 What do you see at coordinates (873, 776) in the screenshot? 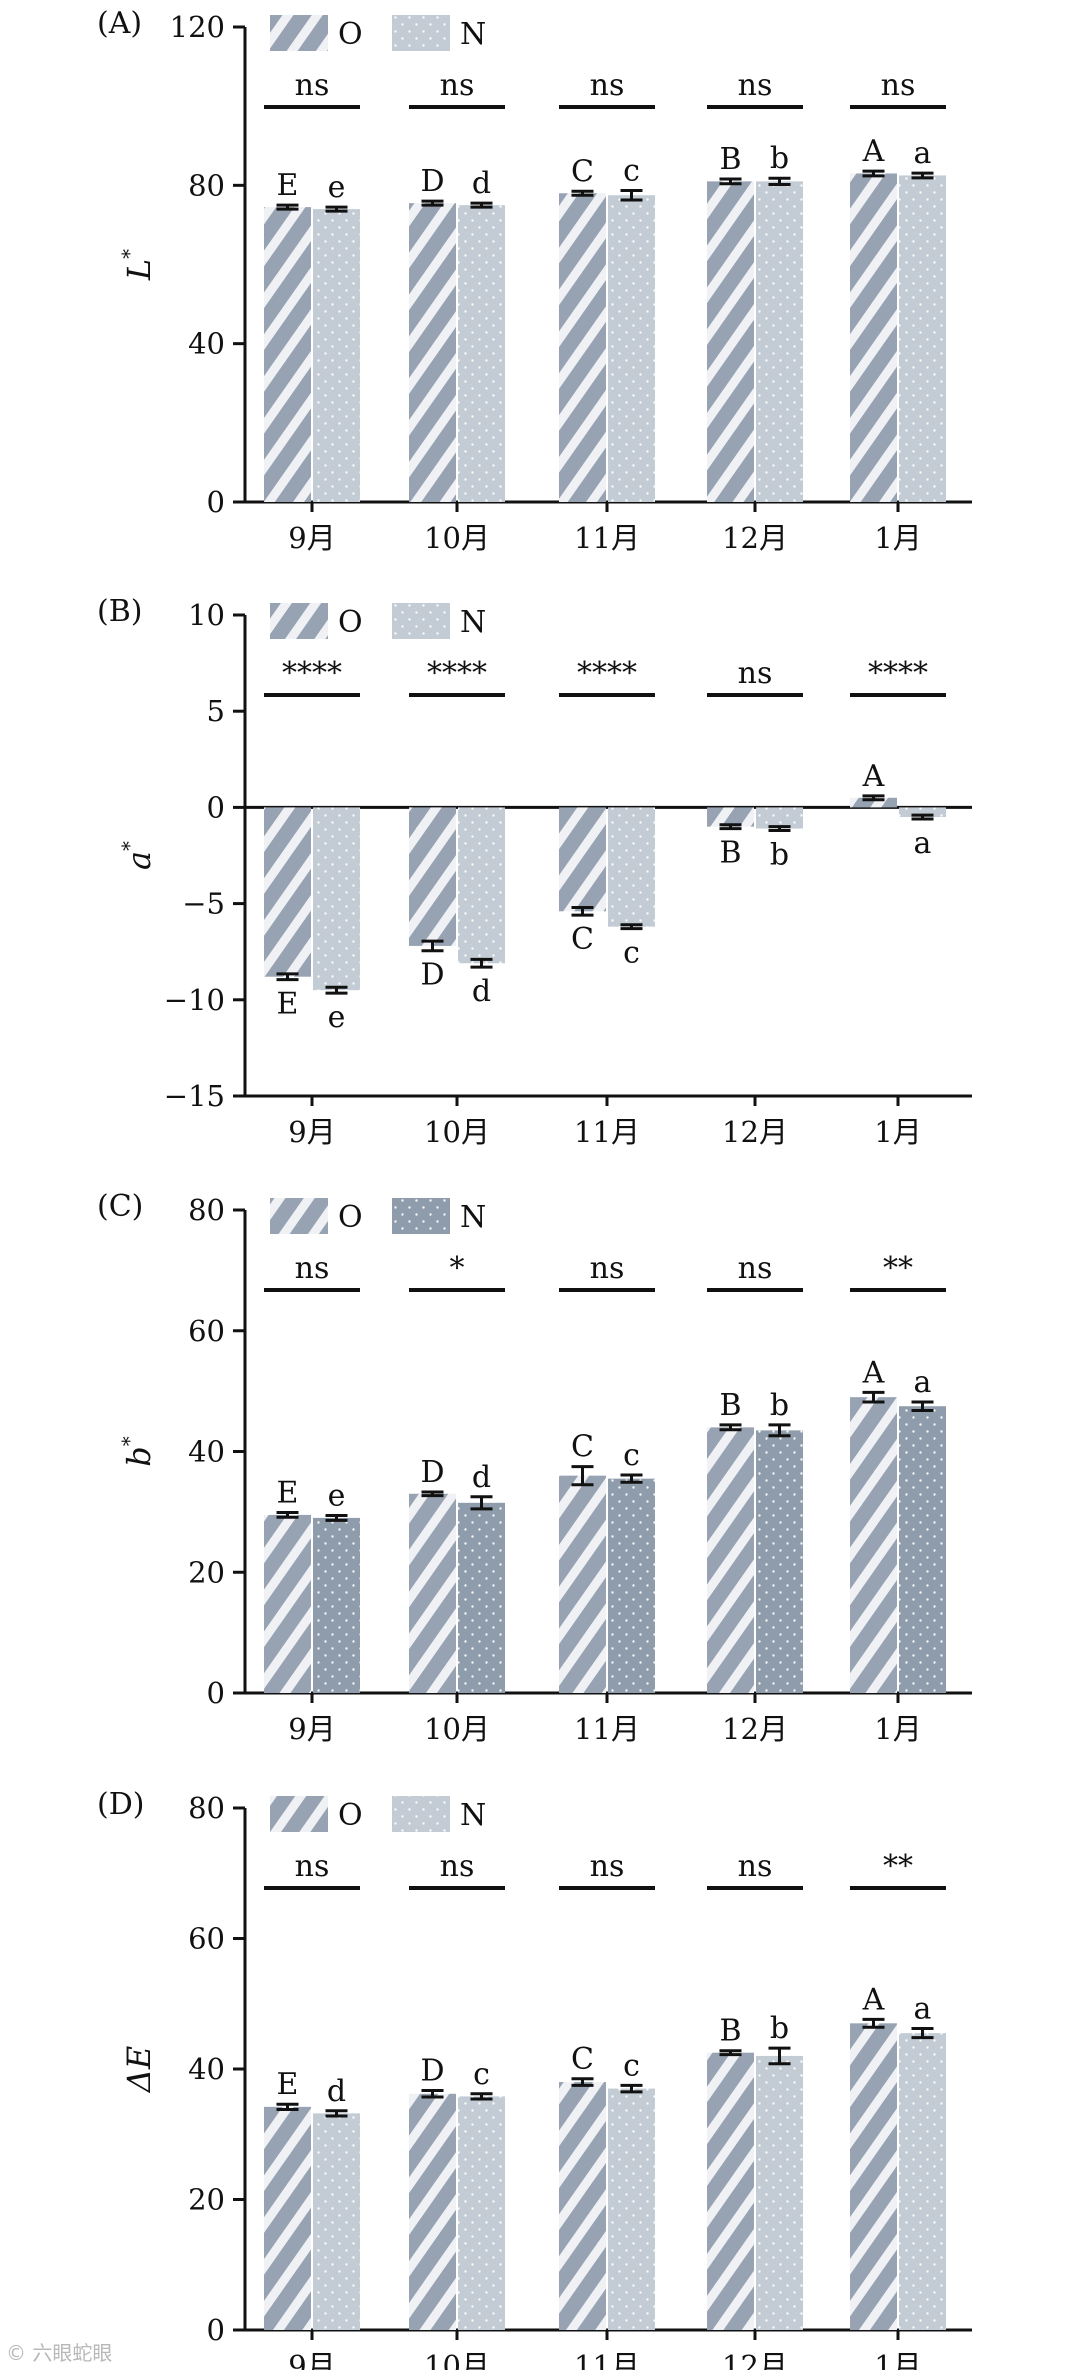
I see `group-letter: A` at bounding box center [873, 776].